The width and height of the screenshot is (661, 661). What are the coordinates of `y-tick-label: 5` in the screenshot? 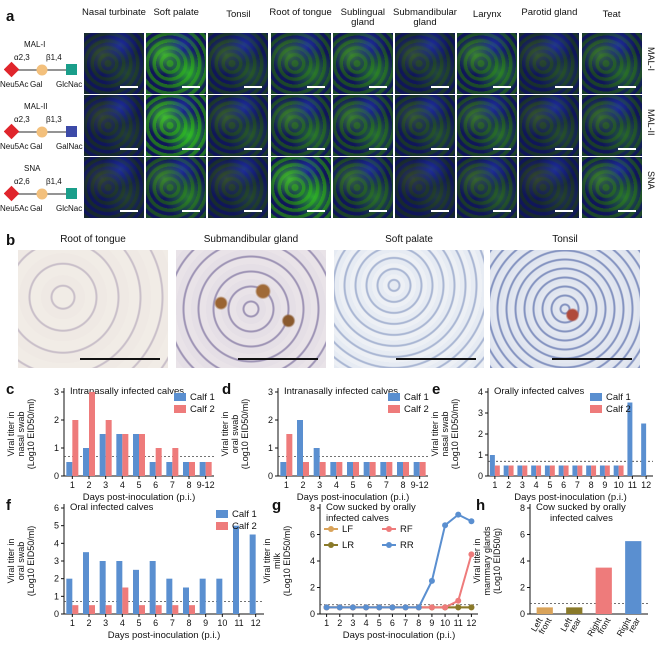 It's located at (56, 526).